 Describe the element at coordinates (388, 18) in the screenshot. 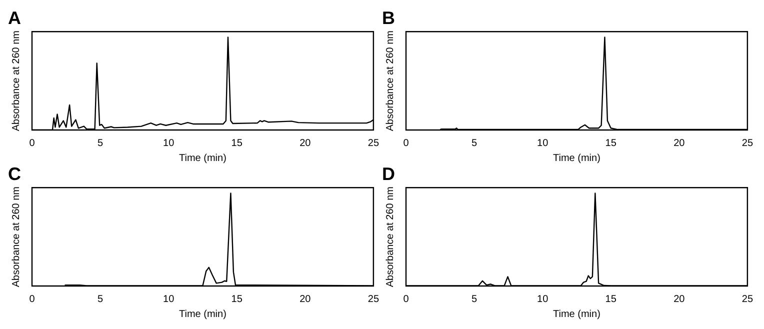

I see `chart-title: B` at that location.